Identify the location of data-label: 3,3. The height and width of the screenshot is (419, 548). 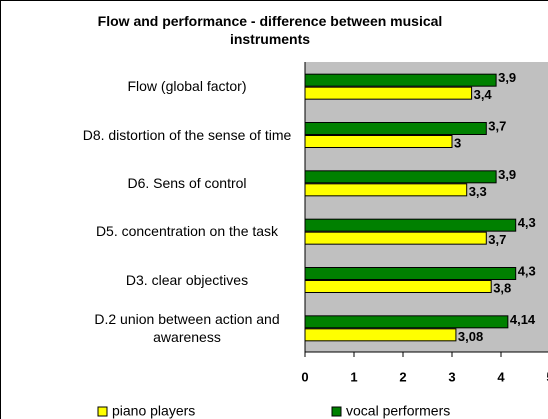
(478, 191).